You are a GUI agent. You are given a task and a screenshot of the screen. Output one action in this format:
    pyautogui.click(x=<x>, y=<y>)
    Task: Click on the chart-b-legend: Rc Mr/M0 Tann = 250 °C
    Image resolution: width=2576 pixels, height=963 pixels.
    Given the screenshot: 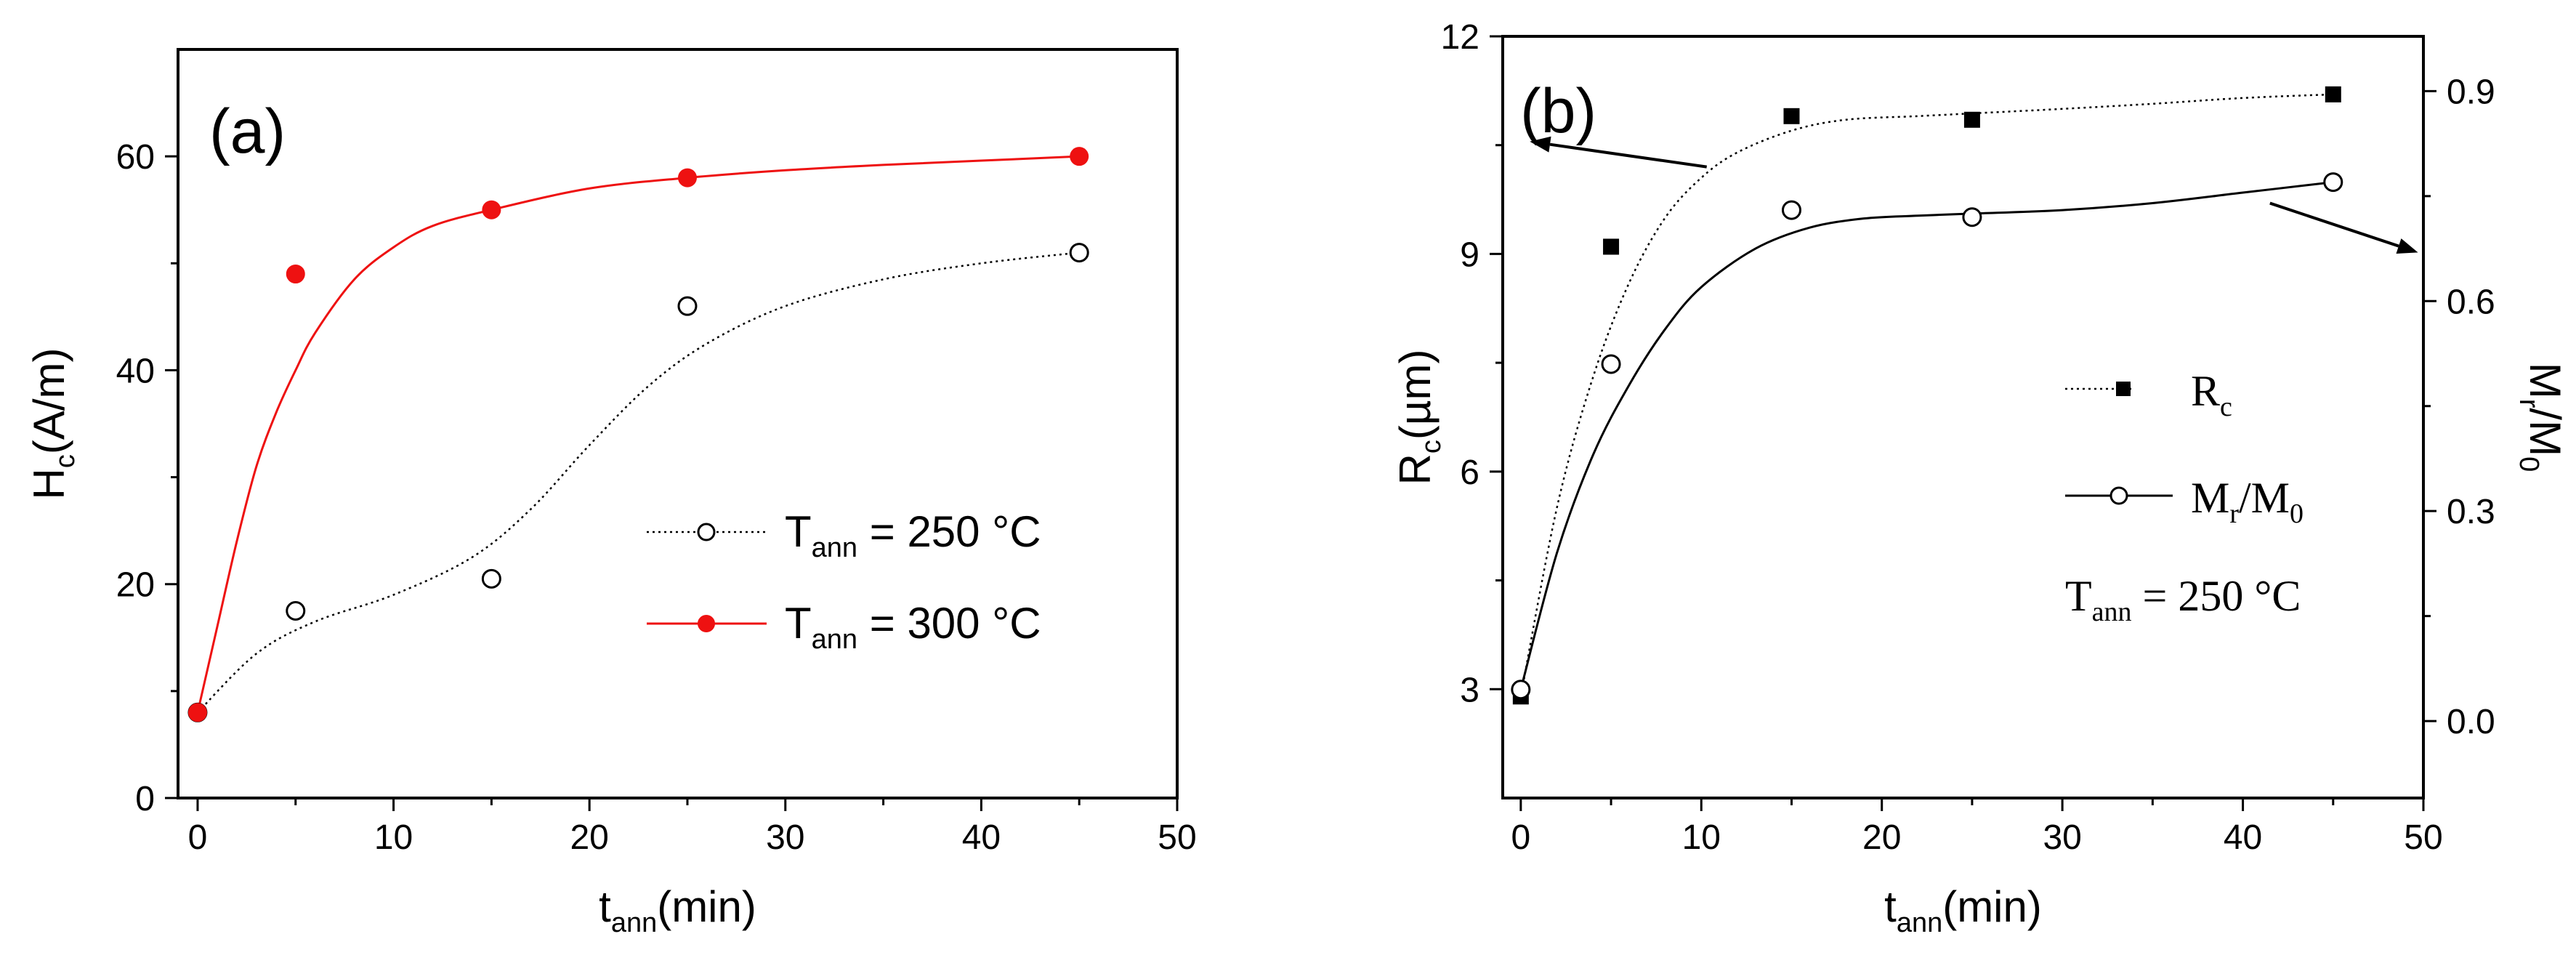 What is the action you would take?
    pyautogui.click(x=2185, y=497)
    